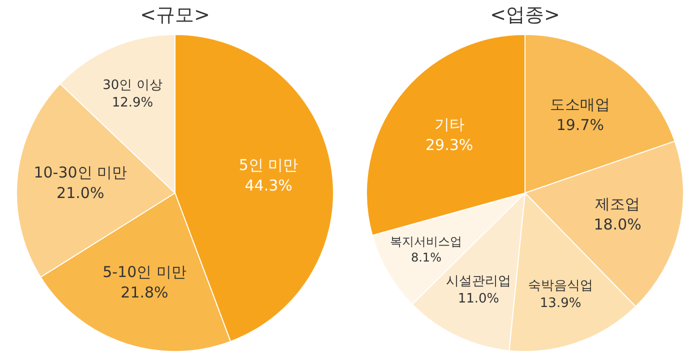 This screenshot has width=700, height=357. Describe the element at coordinates (478, 282) in the screenshot. I see `slice-label: 시설관리업` at that location.